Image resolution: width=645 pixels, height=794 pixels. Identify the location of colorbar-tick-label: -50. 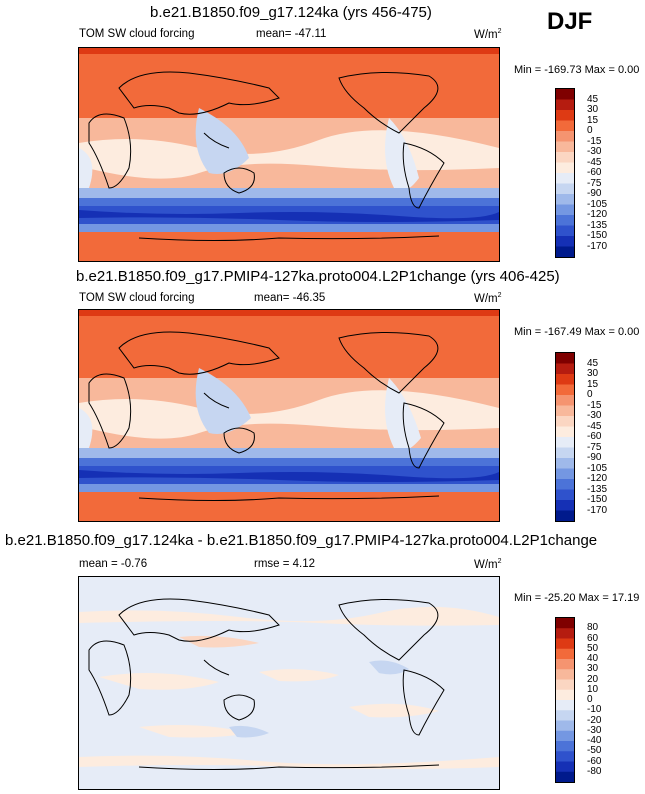
(594, 751).